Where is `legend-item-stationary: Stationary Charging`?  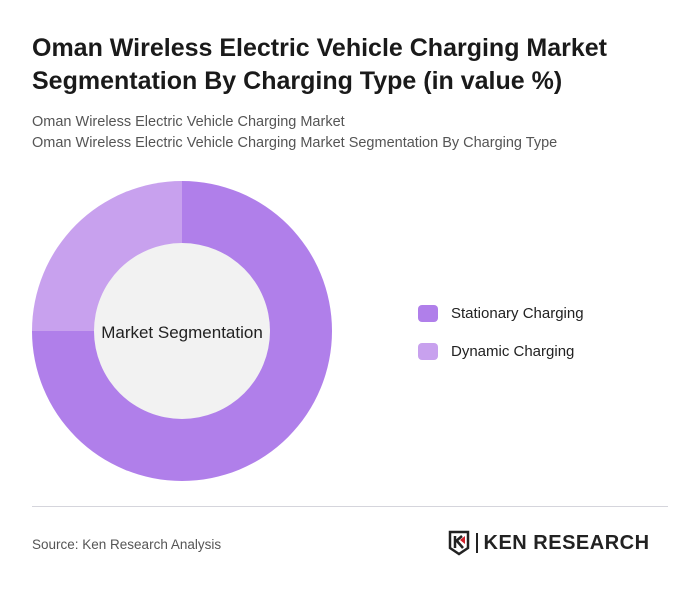 legend-item-stationary: Stationary Charging is located at coordinates (501, 313).